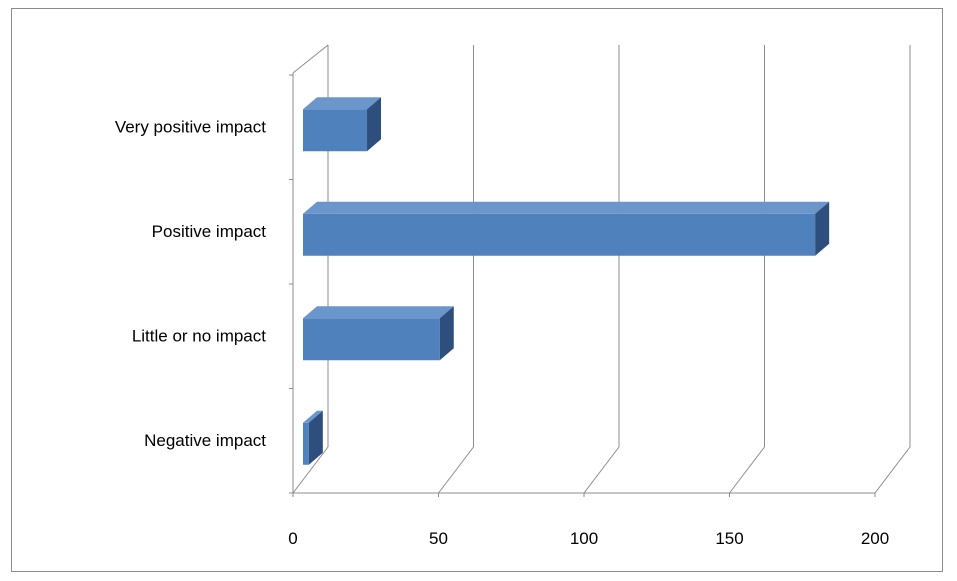 The width and height of the screenshot is (957, 581). Describe the element at coordinates (875, 538) in the screenshot. I see `x-tick-label: 200` at that location.